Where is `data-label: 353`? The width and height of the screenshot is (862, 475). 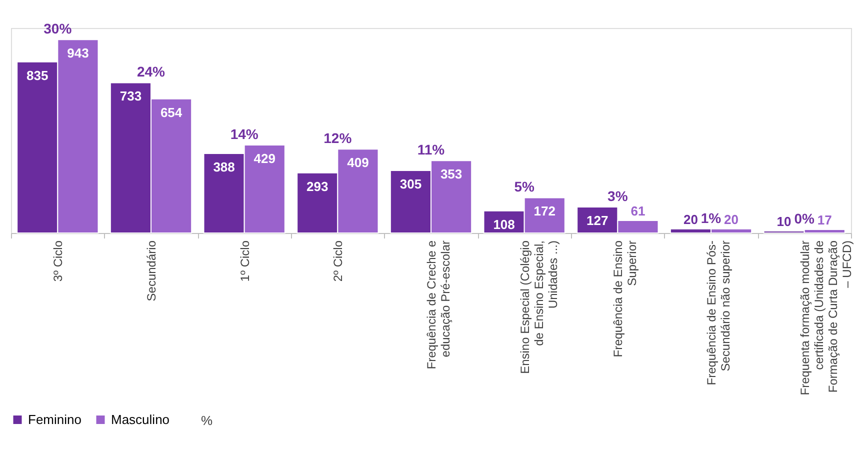 data-label: 353 is located at coordinates (451, 174).